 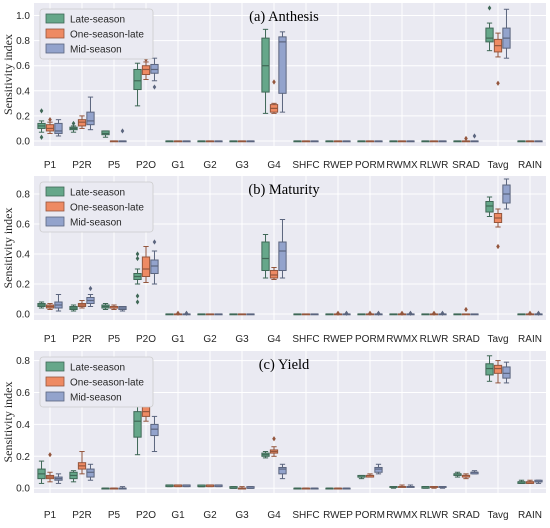 I want to click on y-tick-label: 1.0, so click(x=23, y=16).